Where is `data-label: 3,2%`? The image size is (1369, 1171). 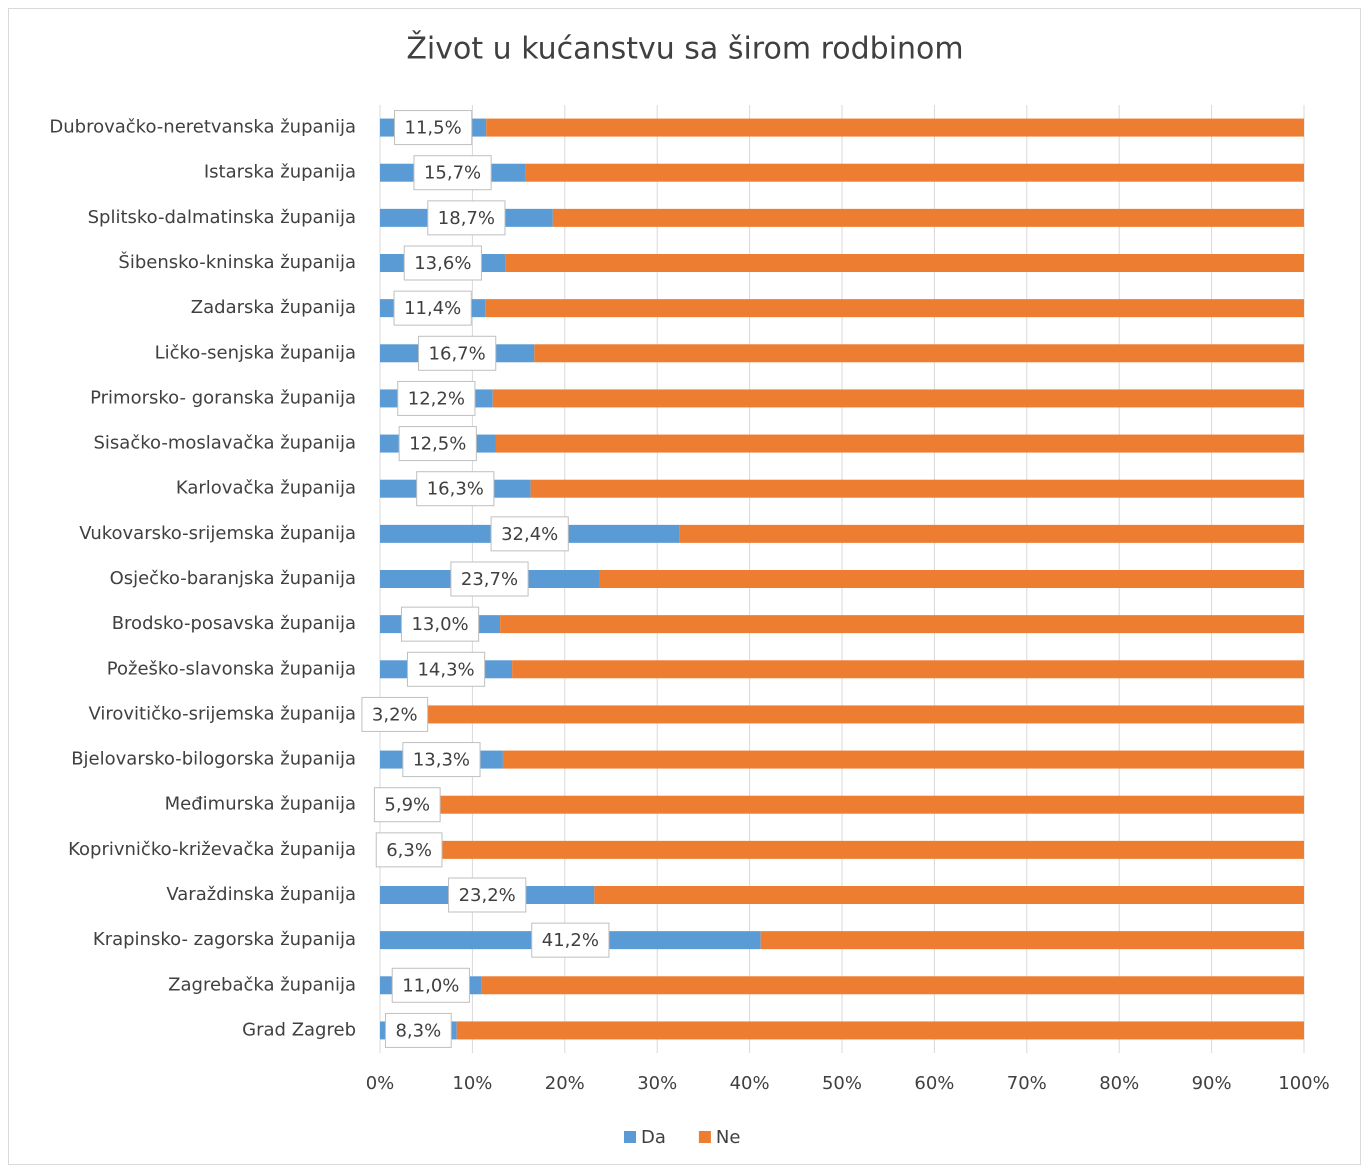
data-label: 3,2% is located at coordinates (395, 714).